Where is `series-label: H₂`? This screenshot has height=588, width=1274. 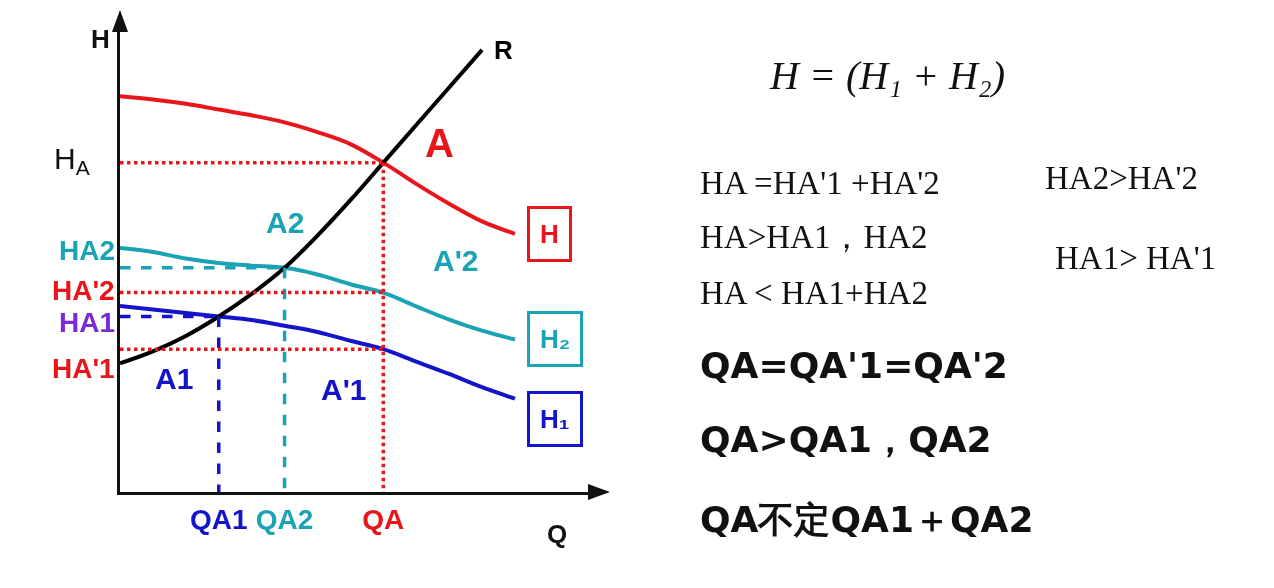
series-label: H₂ is located at coordinates (555, 339).